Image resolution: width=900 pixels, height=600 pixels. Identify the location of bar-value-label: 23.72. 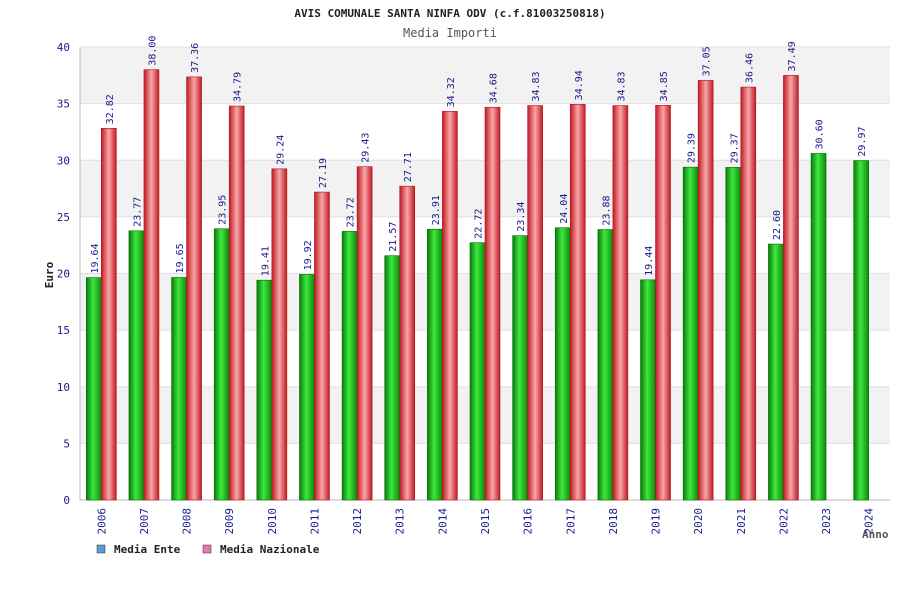
(351, 212).